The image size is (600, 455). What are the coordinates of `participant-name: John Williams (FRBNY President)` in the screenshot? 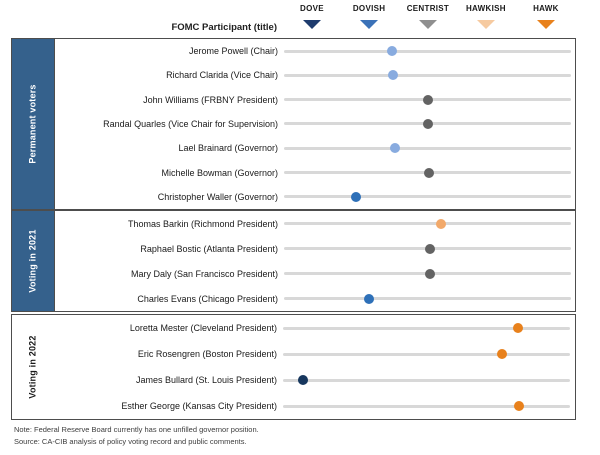 It's located at (210, 99).